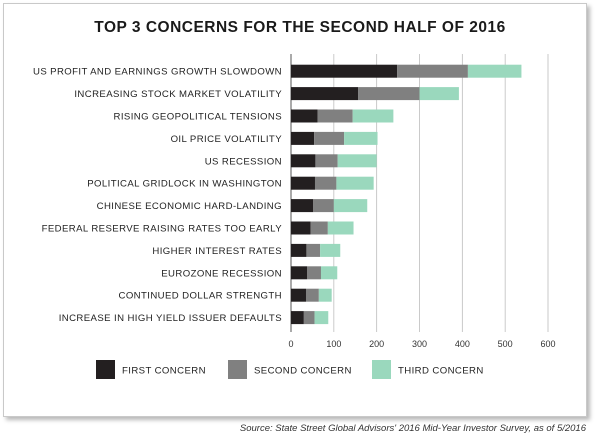 This screenshot has height=439, width=600. I want to click on x-tick-label: 300, so click(419, 344).